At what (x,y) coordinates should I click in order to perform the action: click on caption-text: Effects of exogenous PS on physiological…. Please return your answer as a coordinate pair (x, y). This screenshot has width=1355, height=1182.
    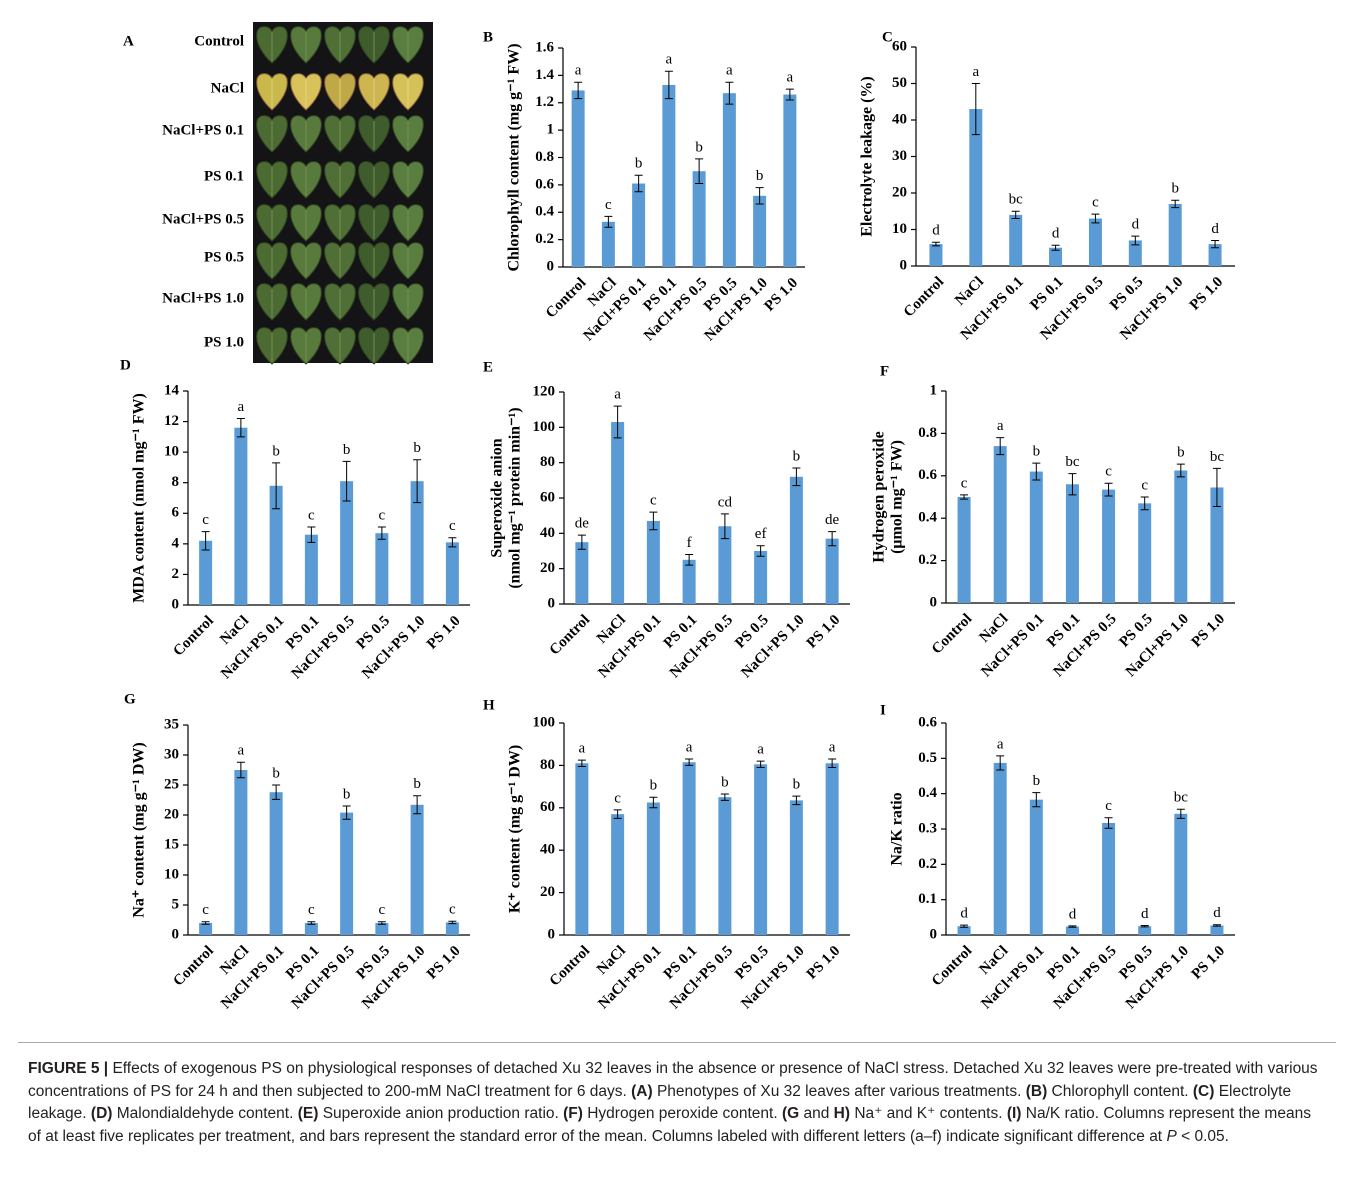
    Looking at the image, I should click on (673, 1080).